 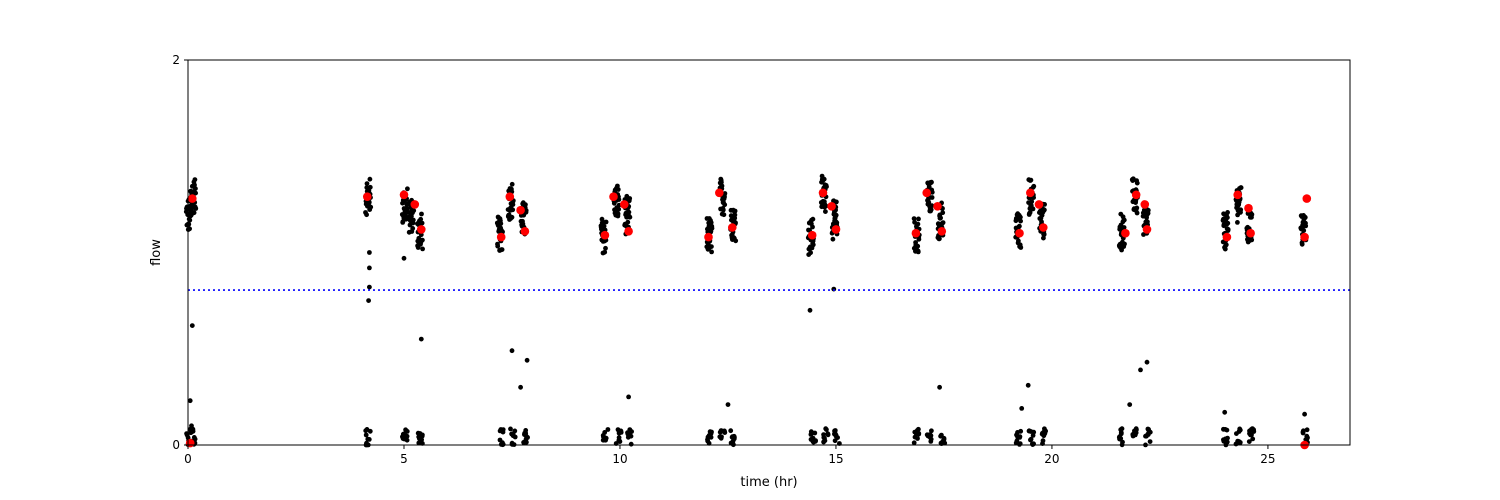 I want to click on x-tick-label: 0, so click(x=188, y=459).